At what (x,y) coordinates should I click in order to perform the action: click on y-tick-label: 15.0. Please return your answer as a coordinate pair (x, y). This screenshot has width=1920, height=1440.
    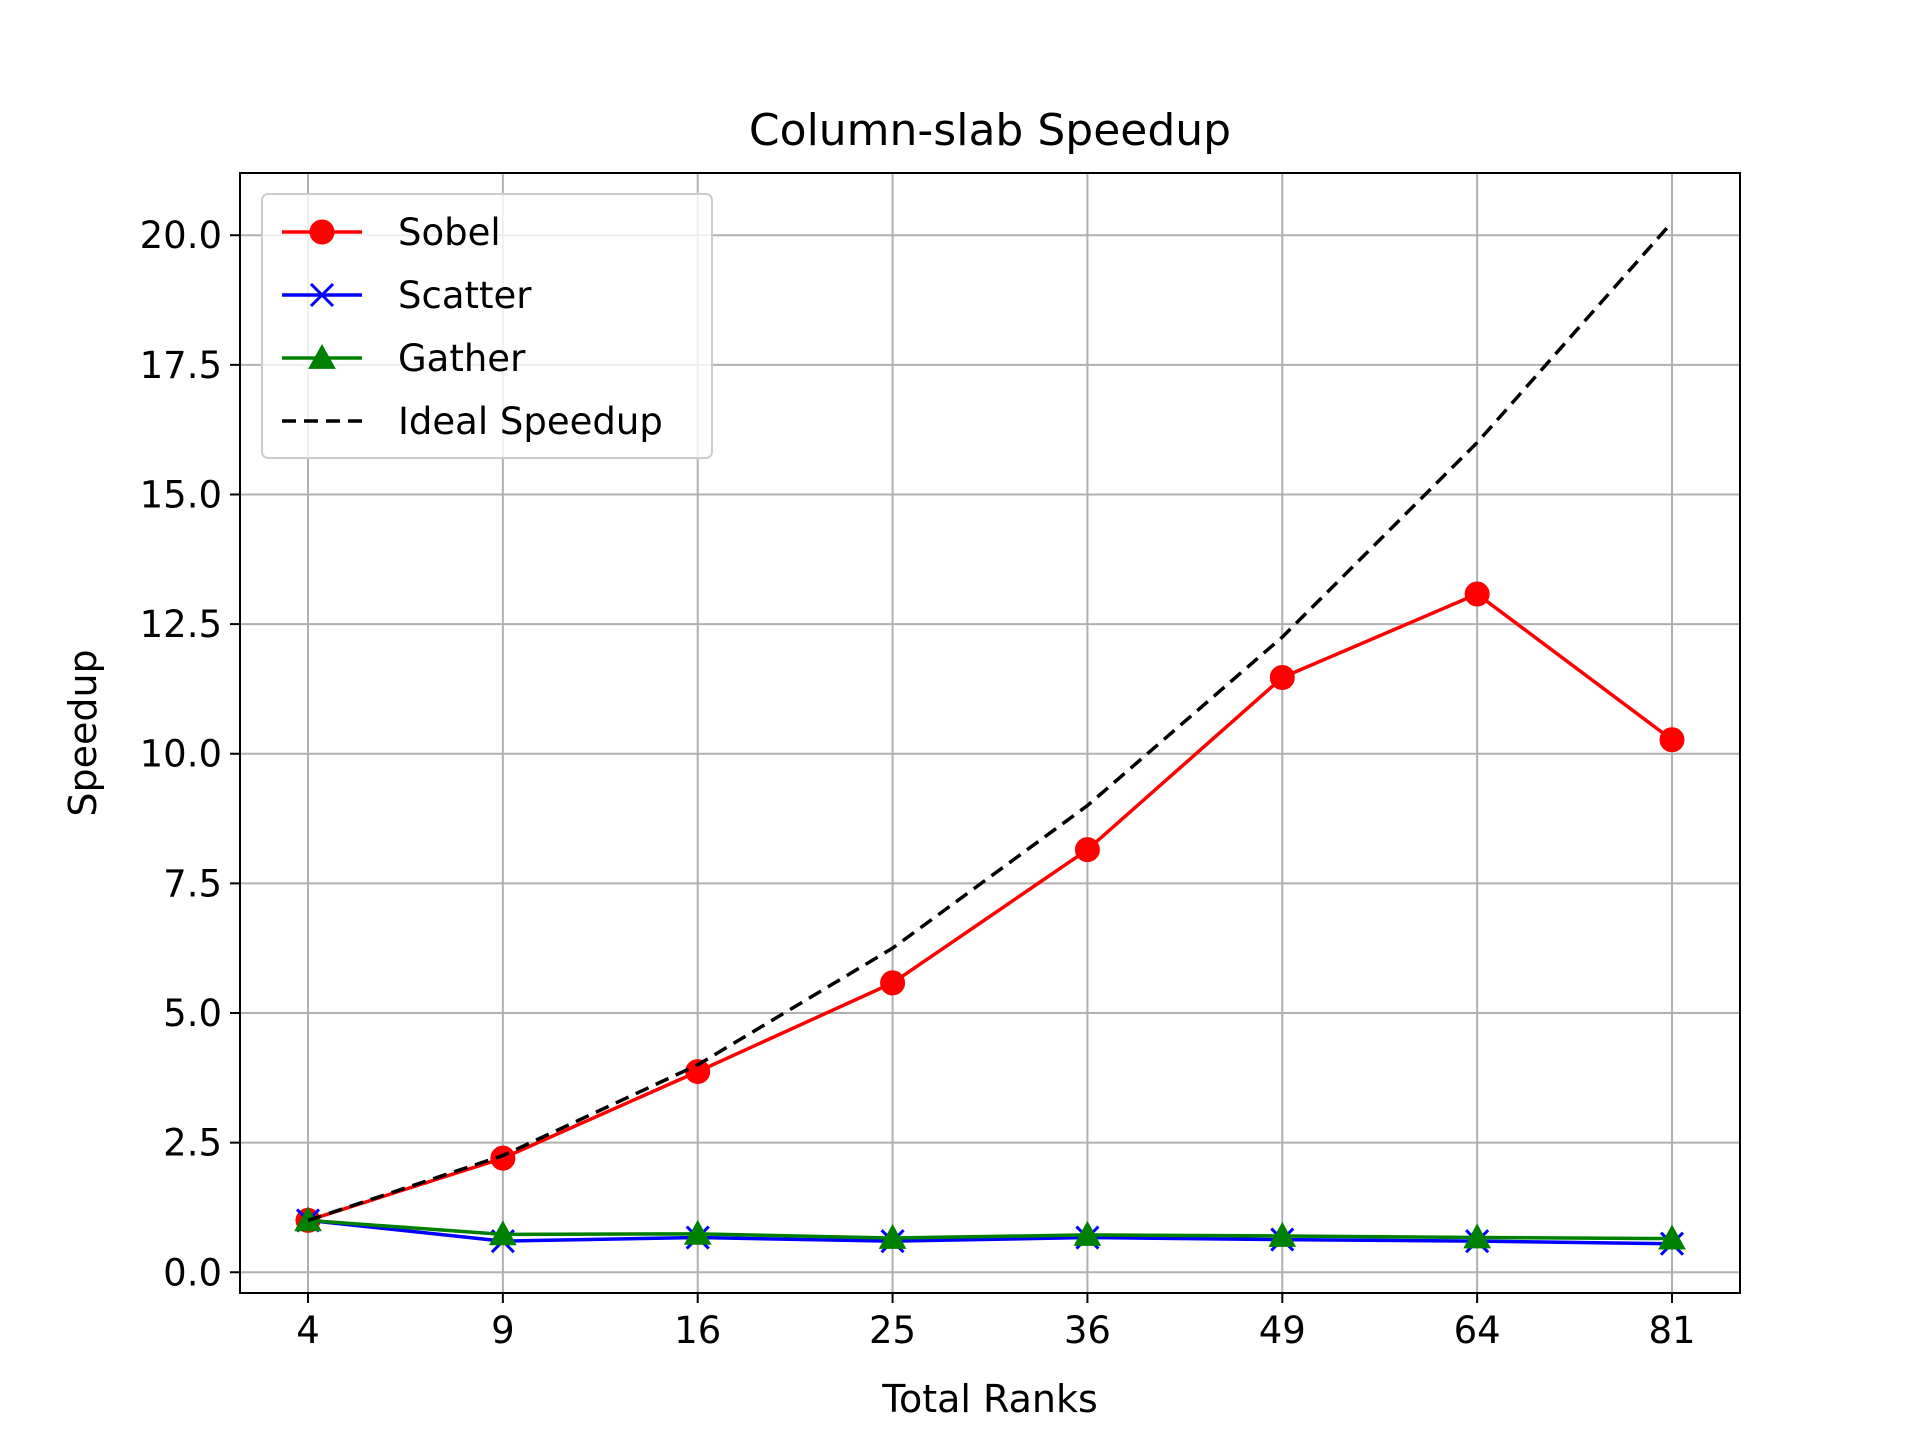
    Looking at the image, I should click on (181, 494).